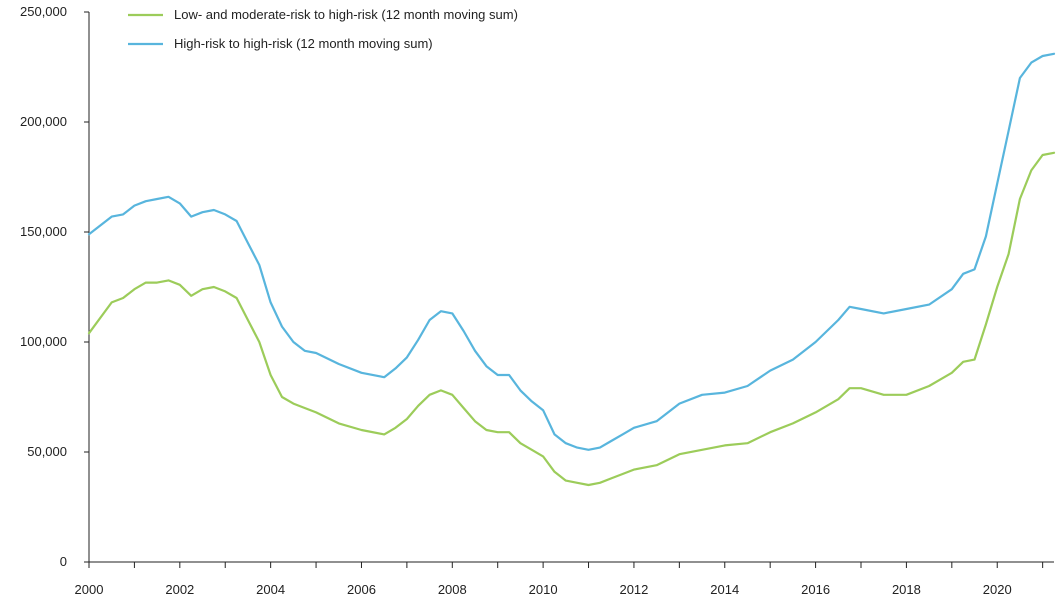  Describe the element at coordinates (43, 341) in the screenshot. I see `y-tick-label: 100,000` at that location.